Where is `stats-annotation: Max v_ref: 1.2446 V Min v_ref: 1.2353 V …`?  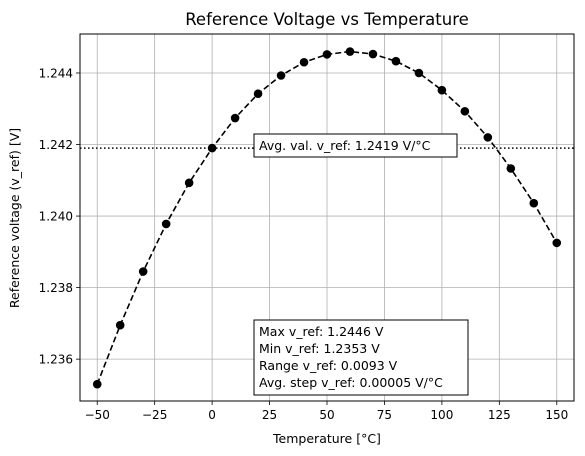 stats-annotation: Max v_ref: 1.2446 V Min v_ref: 1.2353 V … is located at coordinates (361, 357).